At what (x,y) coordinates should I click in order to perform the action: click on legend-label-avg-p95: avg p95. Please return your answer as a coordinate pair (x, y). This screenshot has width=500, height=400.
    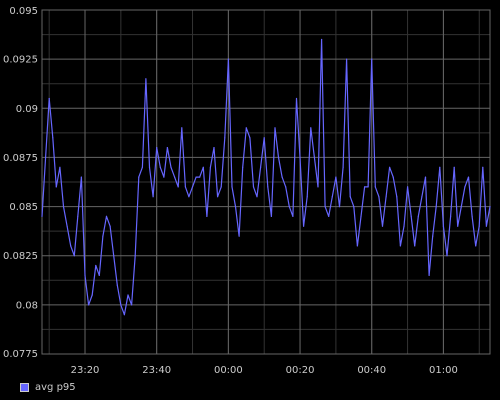
    Looking at the image, I should click on (55, 387).